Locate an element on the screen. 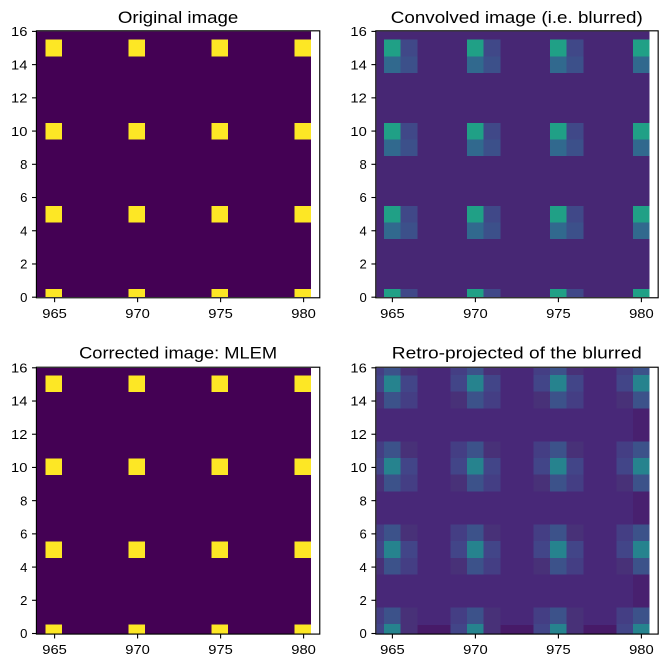  svg-text: Corrected image: MLEM is located at coordinates (178, 353).